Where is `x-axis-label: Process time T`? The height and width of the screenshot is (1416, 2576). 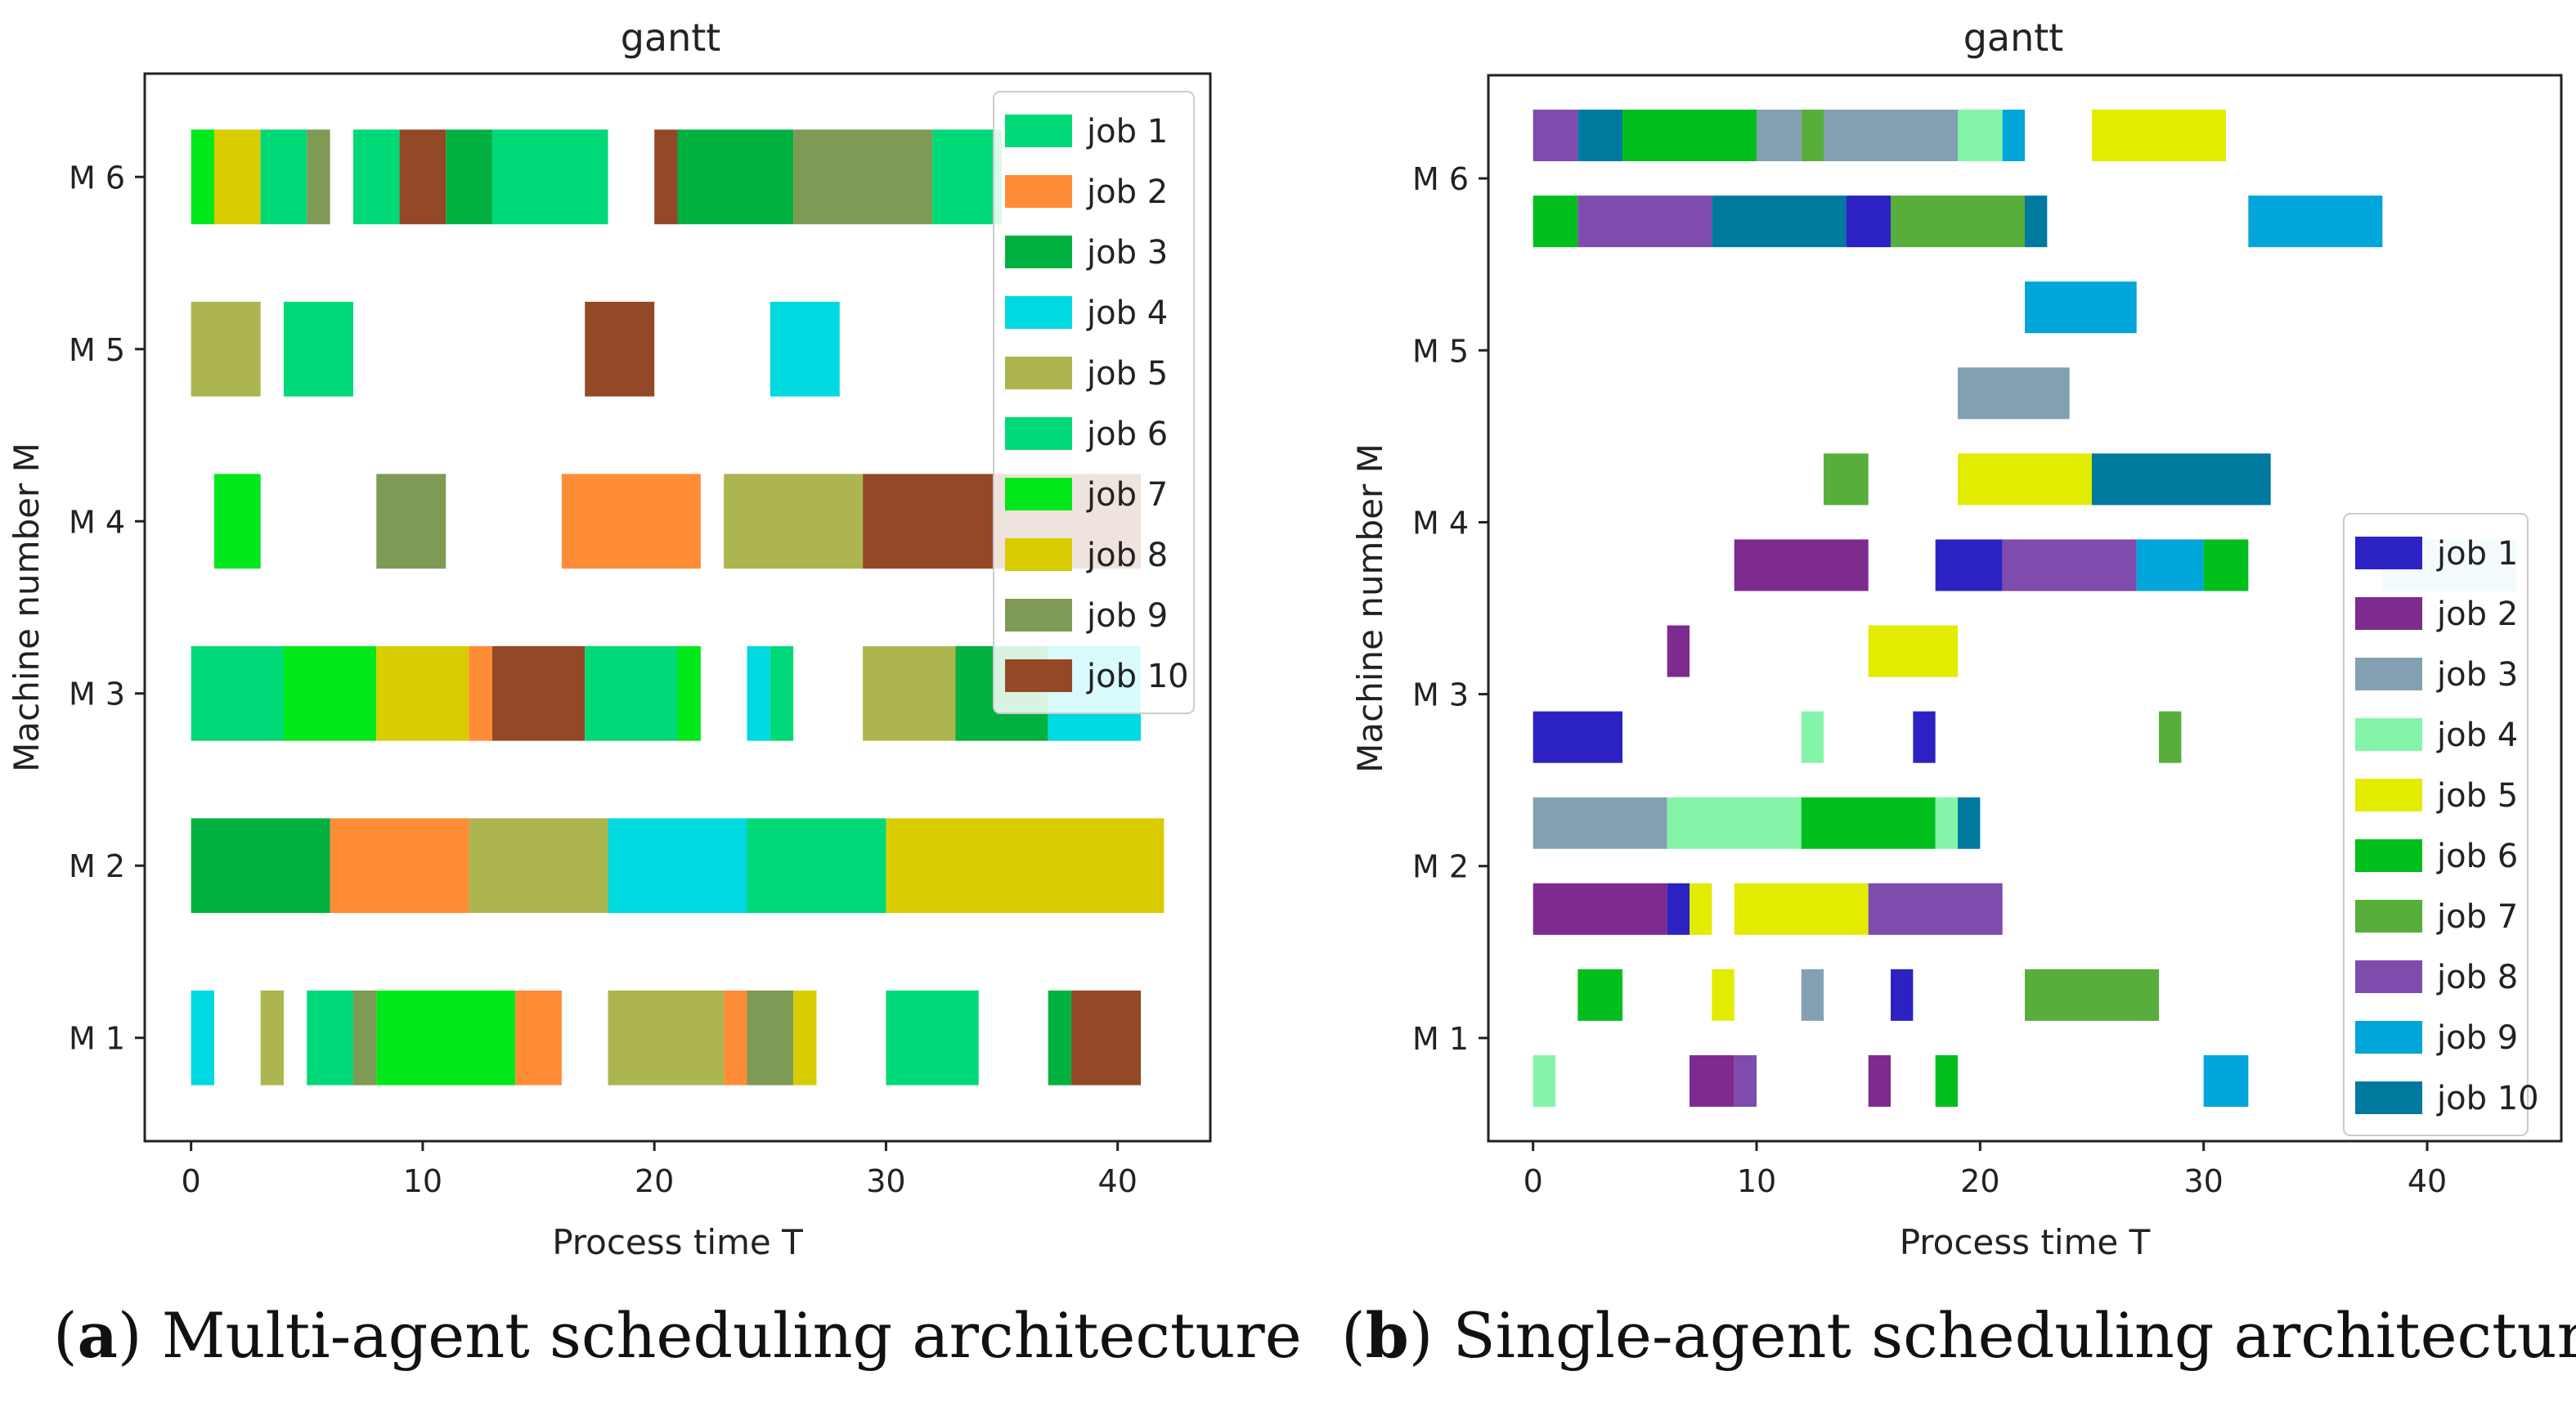 x-axis-label: Process time T is located at coordinates (2026, 1242).